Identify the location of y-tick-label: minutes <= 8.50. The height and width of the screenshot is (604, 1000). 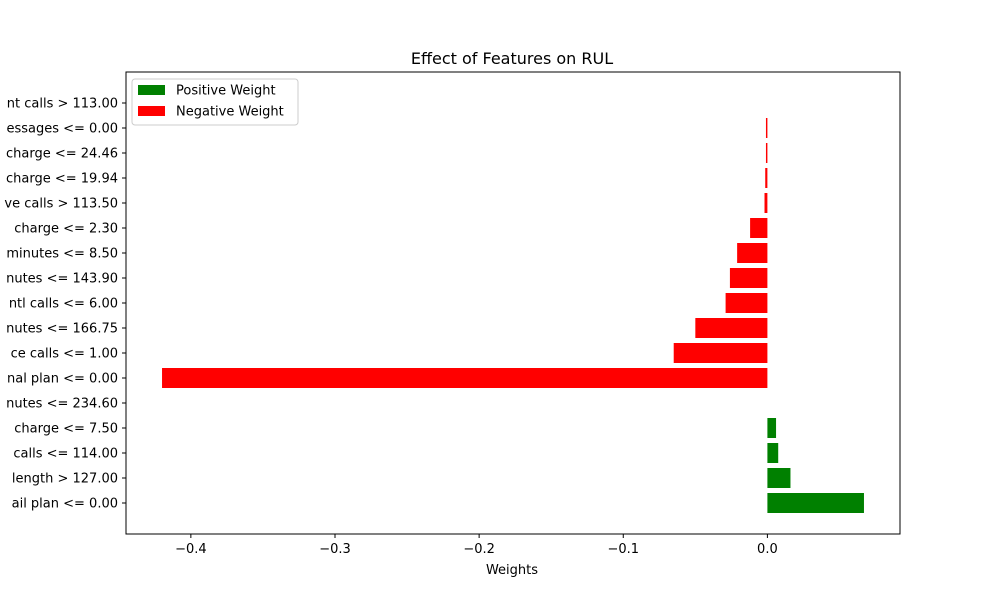
(62, 254).